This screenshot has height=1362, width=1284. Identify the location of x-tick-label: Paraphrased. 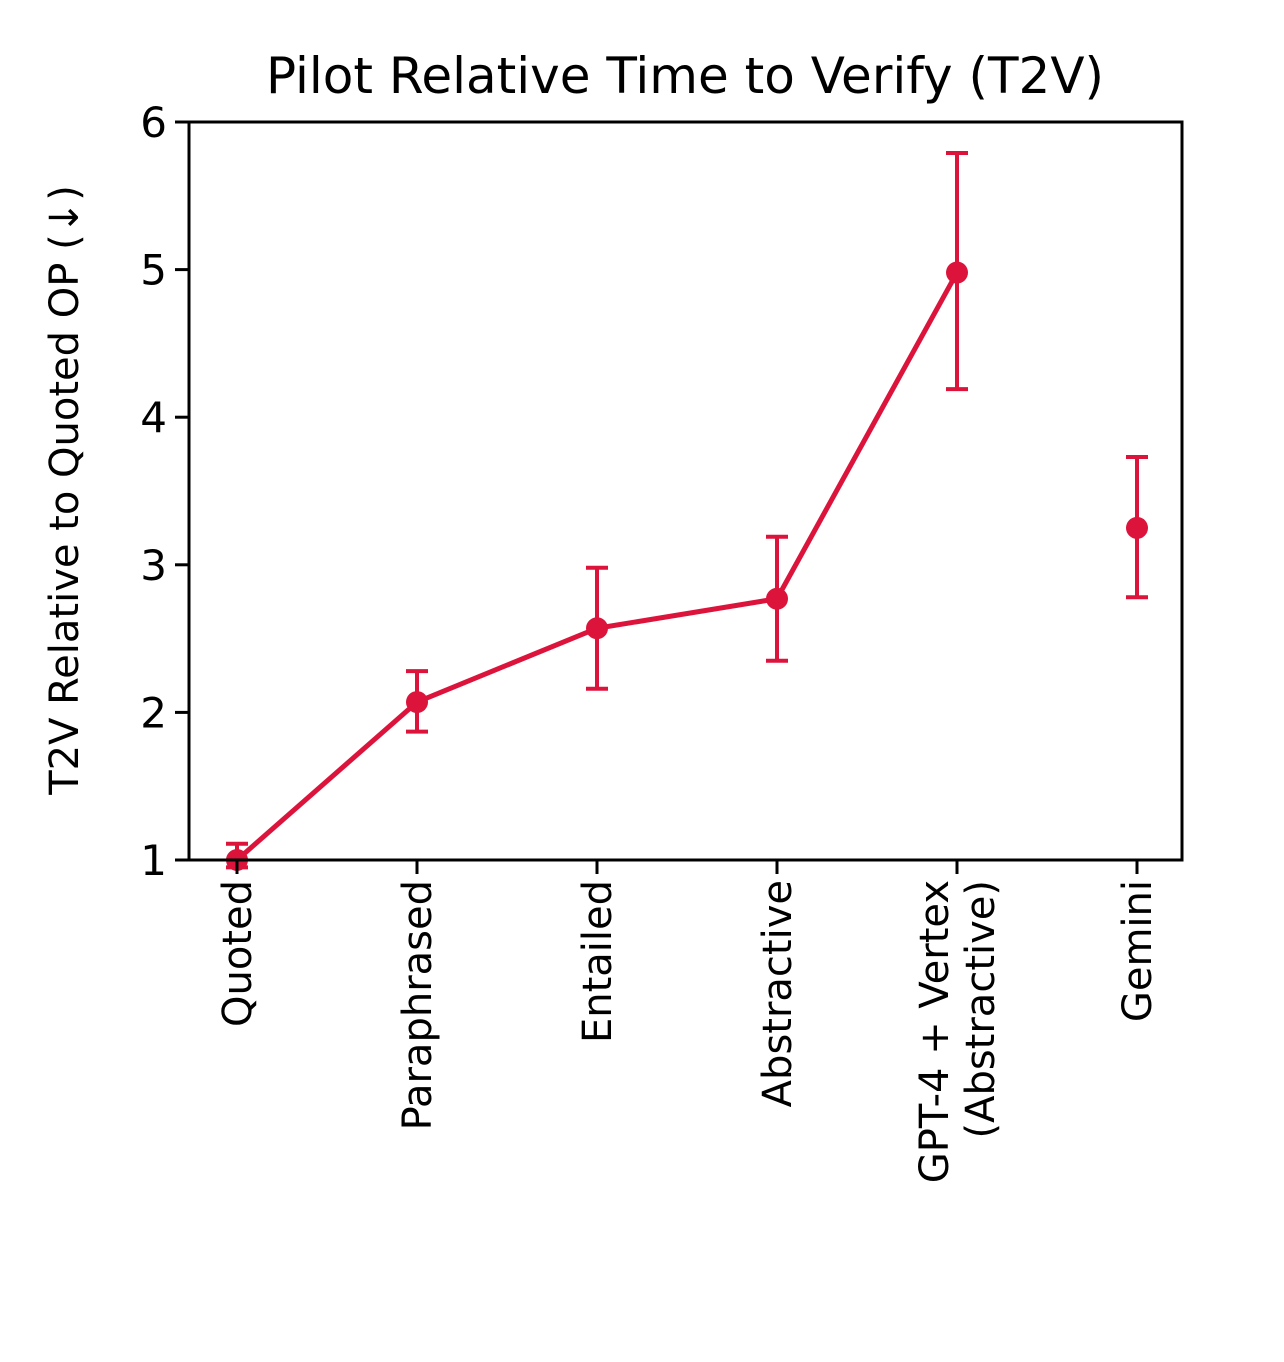
(418, 1005).